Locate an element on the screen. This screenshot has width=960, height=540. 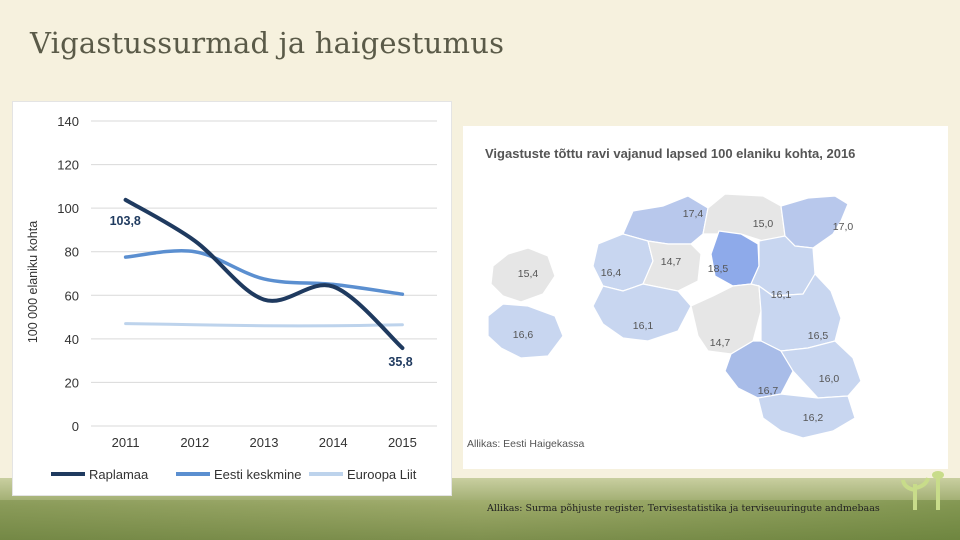
region-value-label: 15,0 is located at coordinates (763, 224).